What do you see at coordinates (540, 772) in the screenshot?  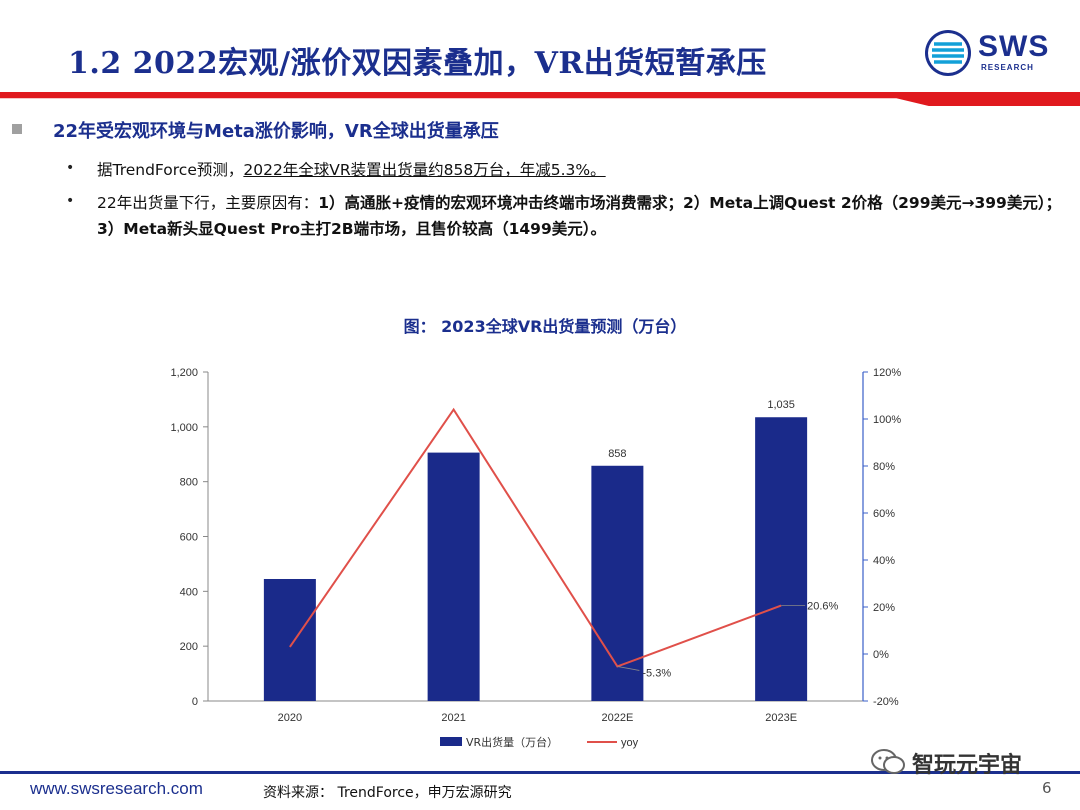 I see `footer-divider` at bounding box center [540, 772].